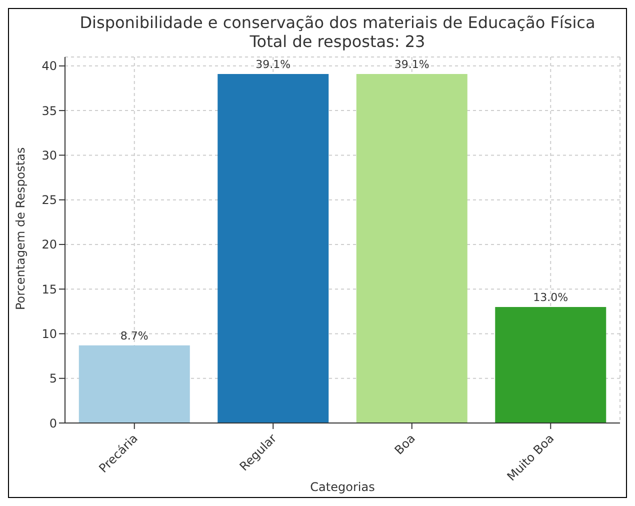 This screenshot has width=635, height=506. I want to click on y-tick-label: 40, so click(49, 66).